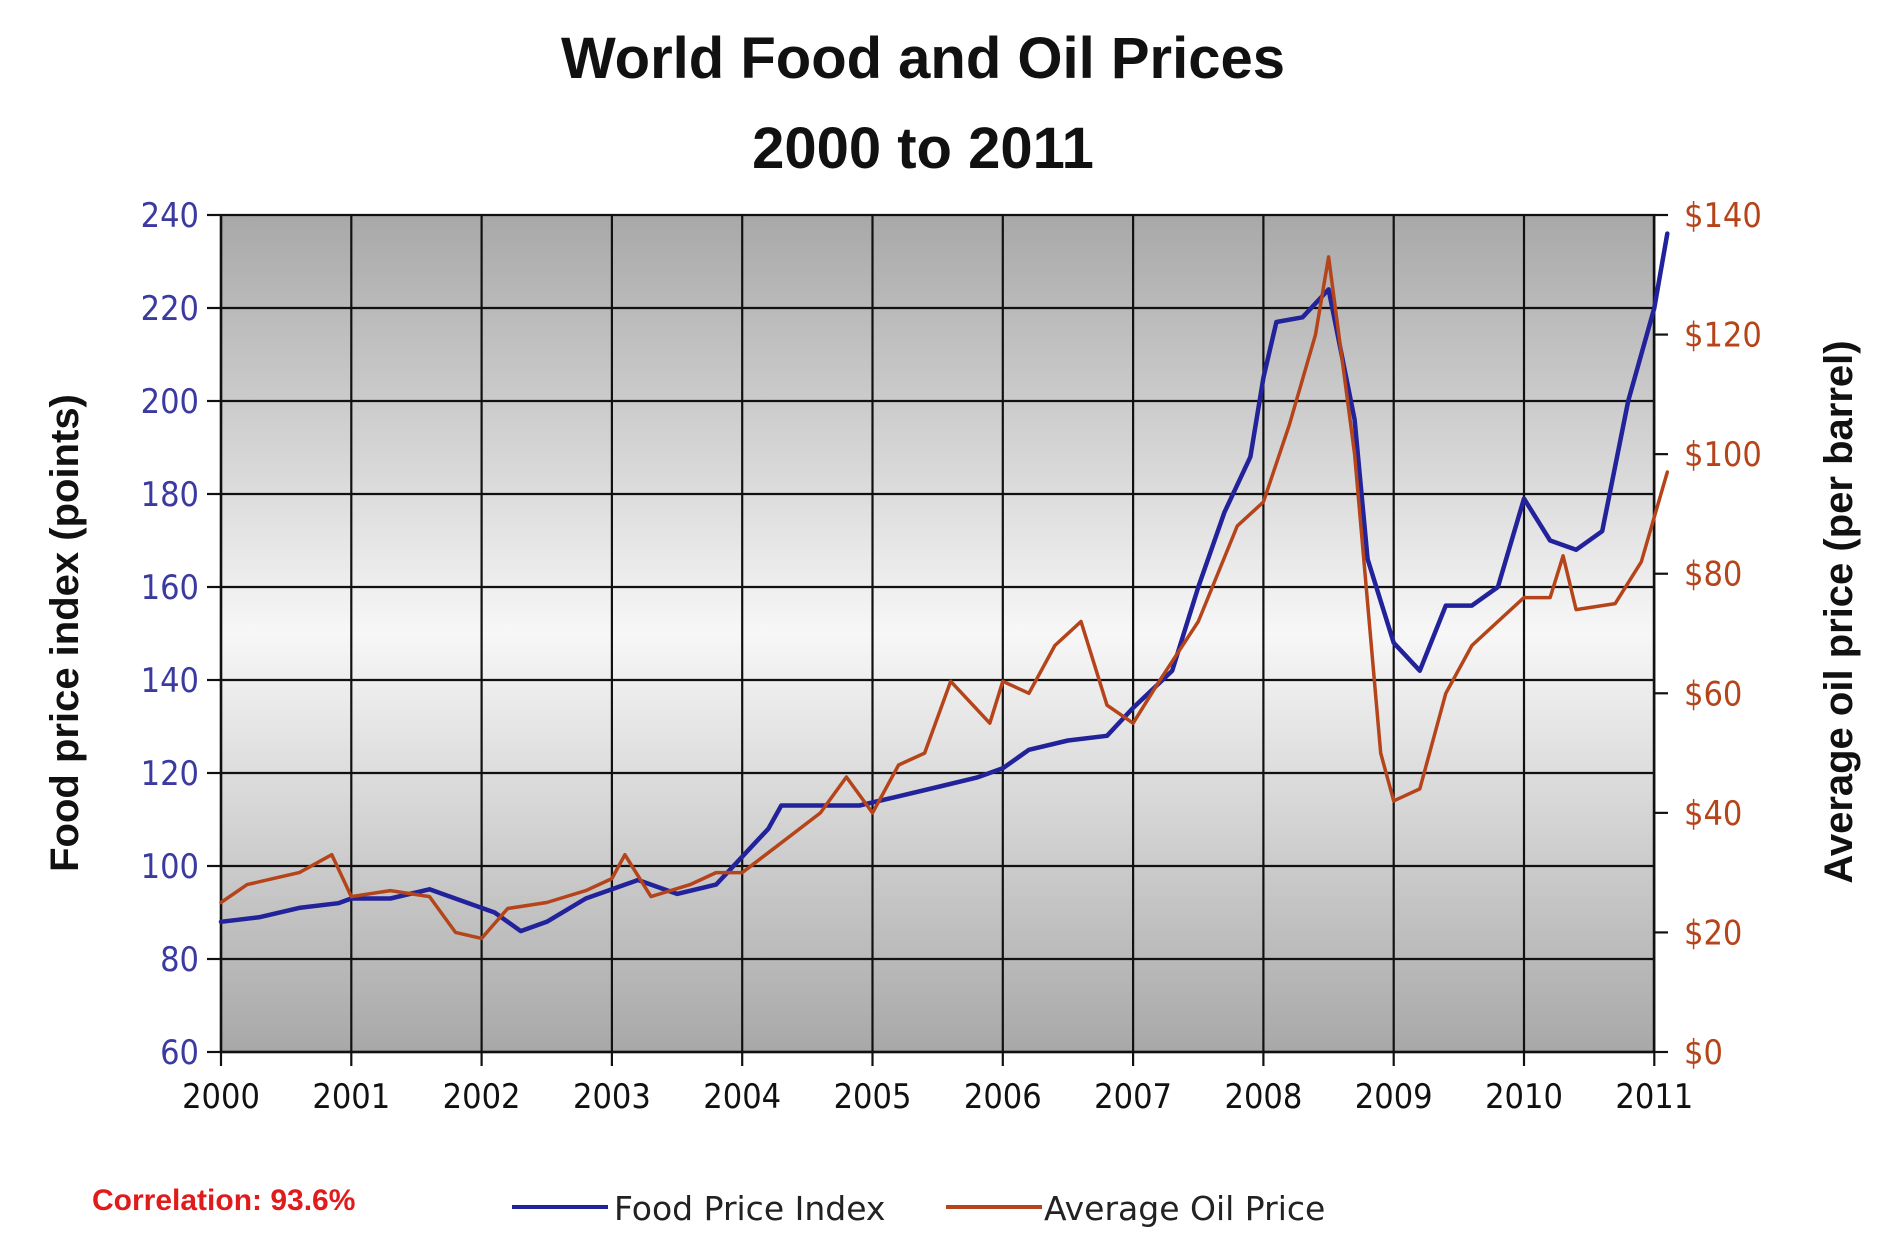 The image size is (1887, 1234). Describe the element at coordinates (170, 681) in the screenshot. I see `ytick-left-label-140: 140` at that location.